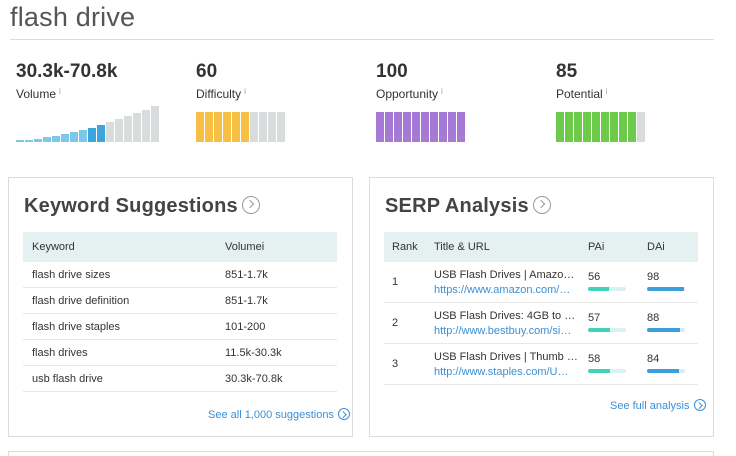  Describe the element at coordinates (254, 379) in the screenshot. I see `volume-cell: 30.3k-70.8k` at that location.